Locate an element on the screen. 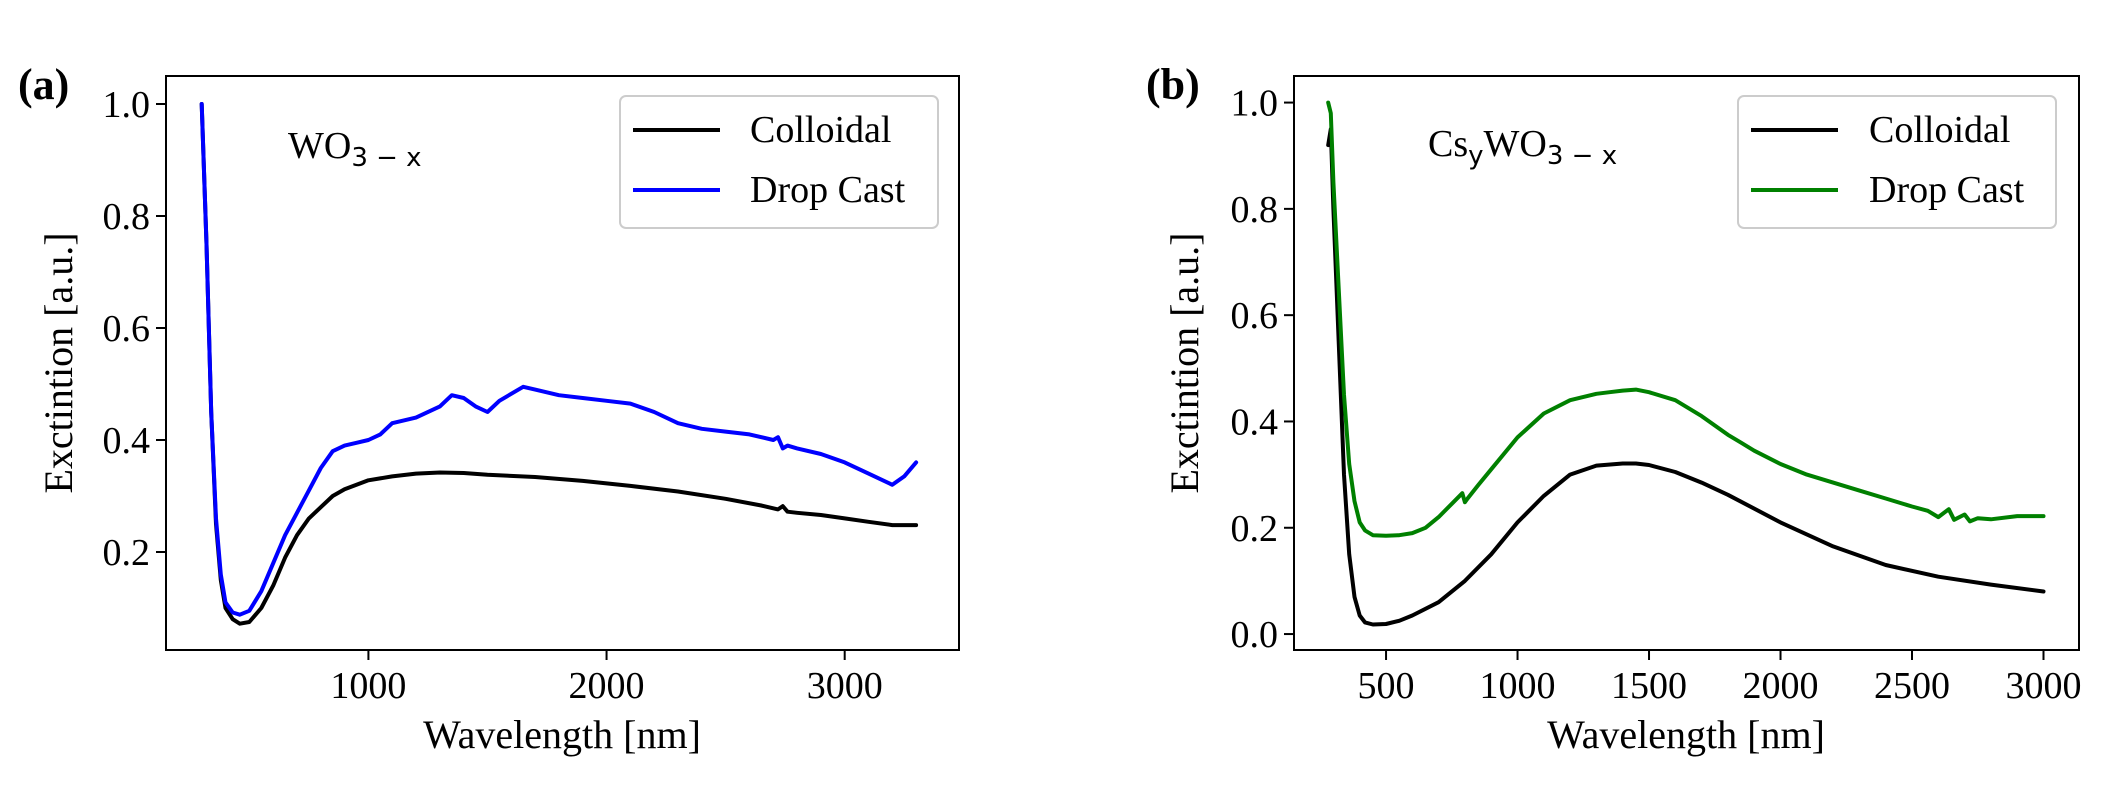  legend-label-b-1: Drop Cast is located at coordinates (1947, 190).